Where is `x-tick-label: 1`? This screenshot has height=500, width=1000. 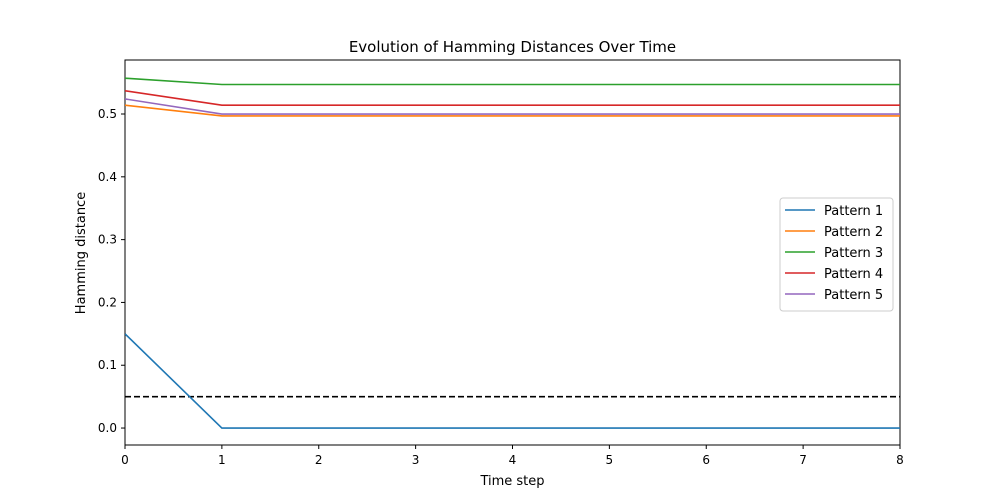 x-tick-label: 1 is located at coordinates (222, 460).